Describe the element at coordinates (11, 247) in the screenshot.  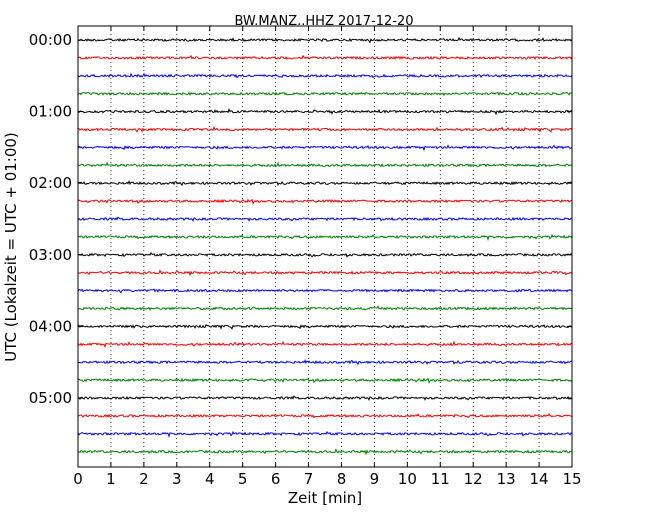
I see `y-axis-label: UTC (Lokalzeit = UTC + 01:00)` at that location.